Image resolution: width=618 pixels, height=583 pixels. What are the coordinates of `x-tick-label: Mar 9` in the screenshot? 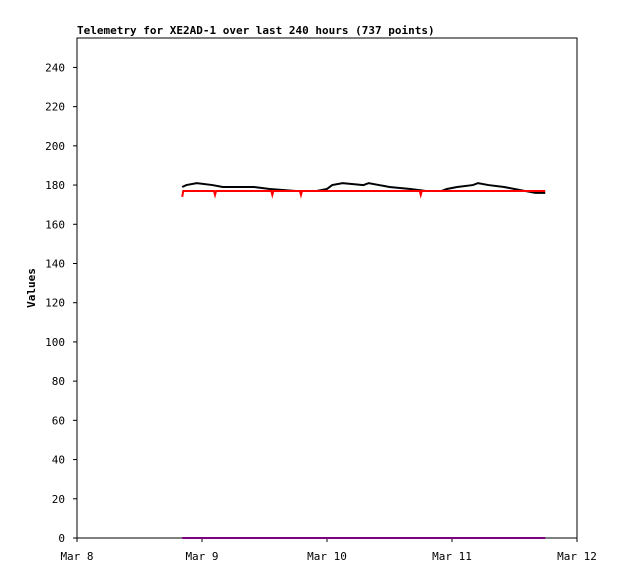 It's located at (201, 556).